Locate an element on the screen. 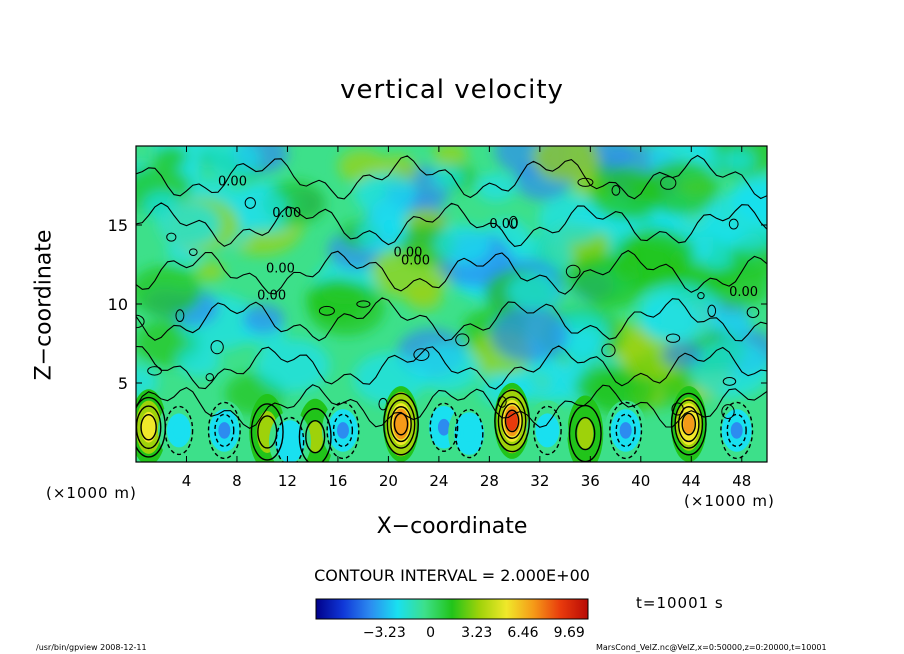 This screenshot has height=654, width=904. footer-left: /usr/bin/gpview 2008-12-11 is located at coordinates (91, 647).